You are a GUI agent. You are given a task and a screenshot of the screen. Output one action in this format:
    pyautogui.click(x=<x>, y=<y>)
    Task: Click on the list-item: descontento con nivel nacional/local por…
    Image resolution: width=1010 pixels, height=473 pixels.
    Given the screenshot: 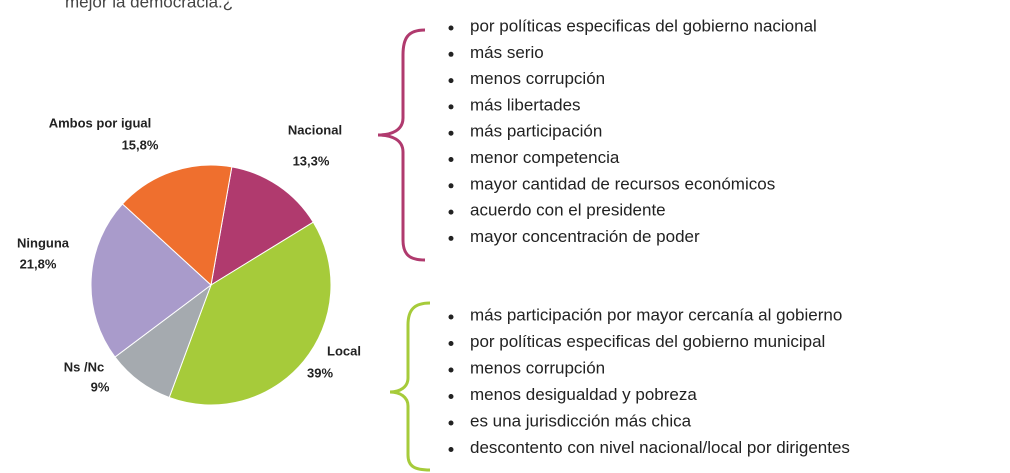 What is the action you would take?
    pyautogui.click(x=660, y=447)
    